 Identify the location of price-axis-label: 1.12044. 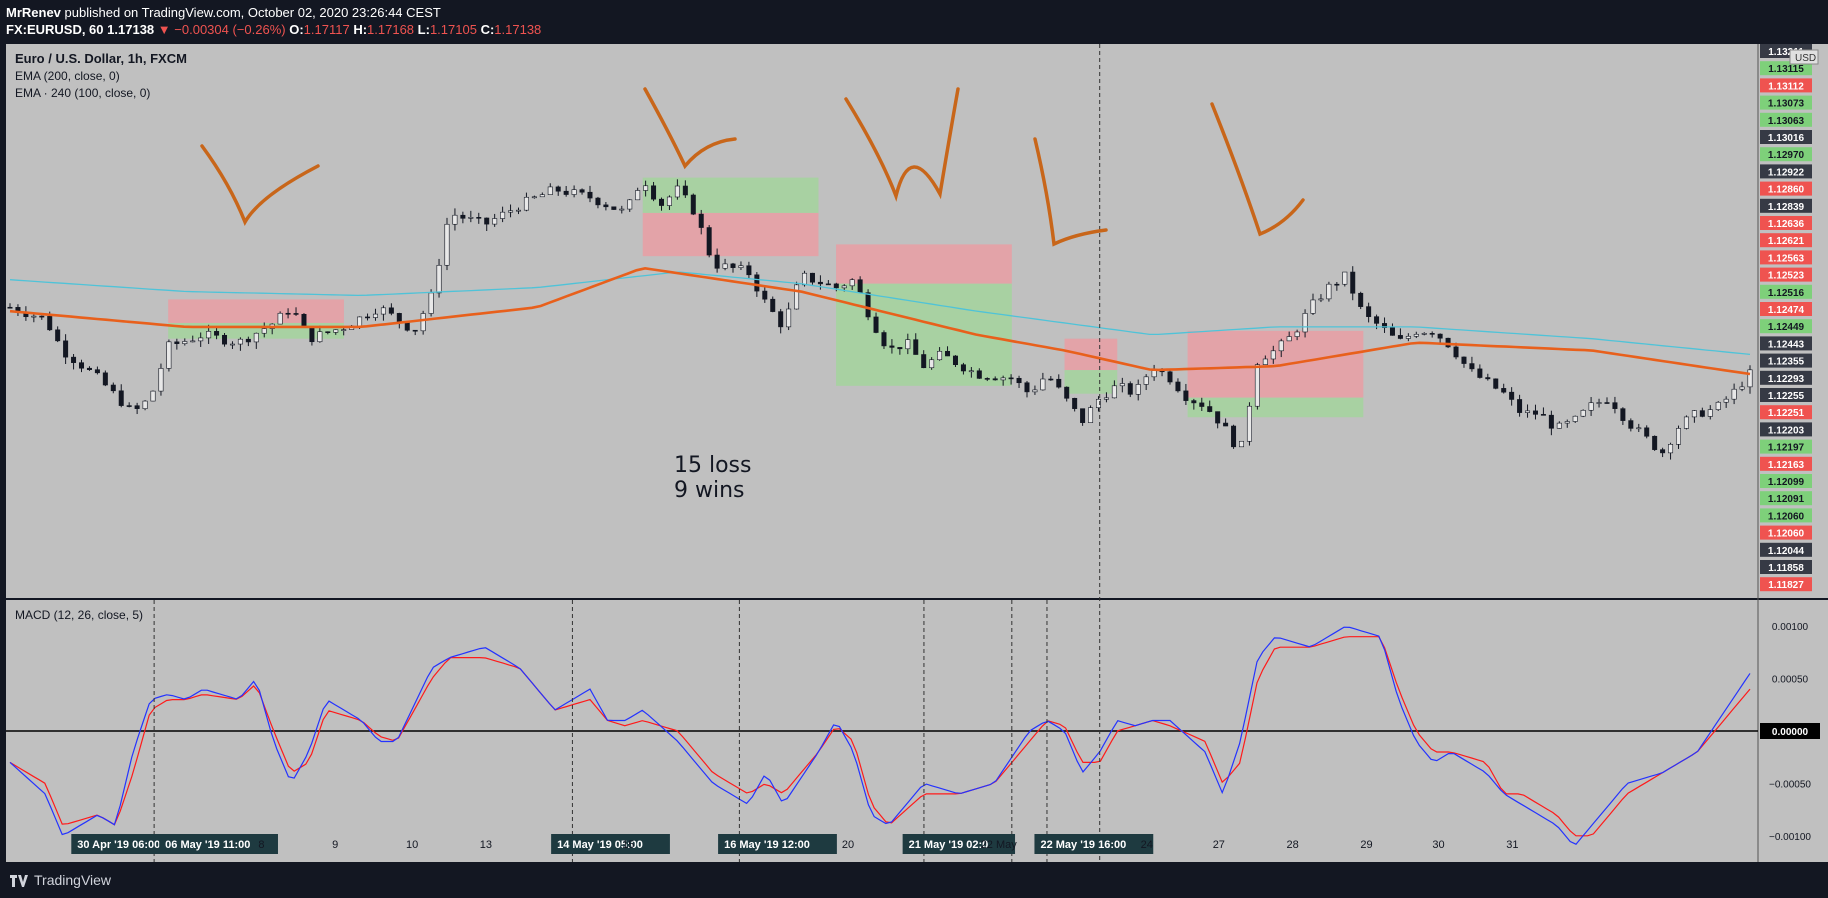
(1786, 551).